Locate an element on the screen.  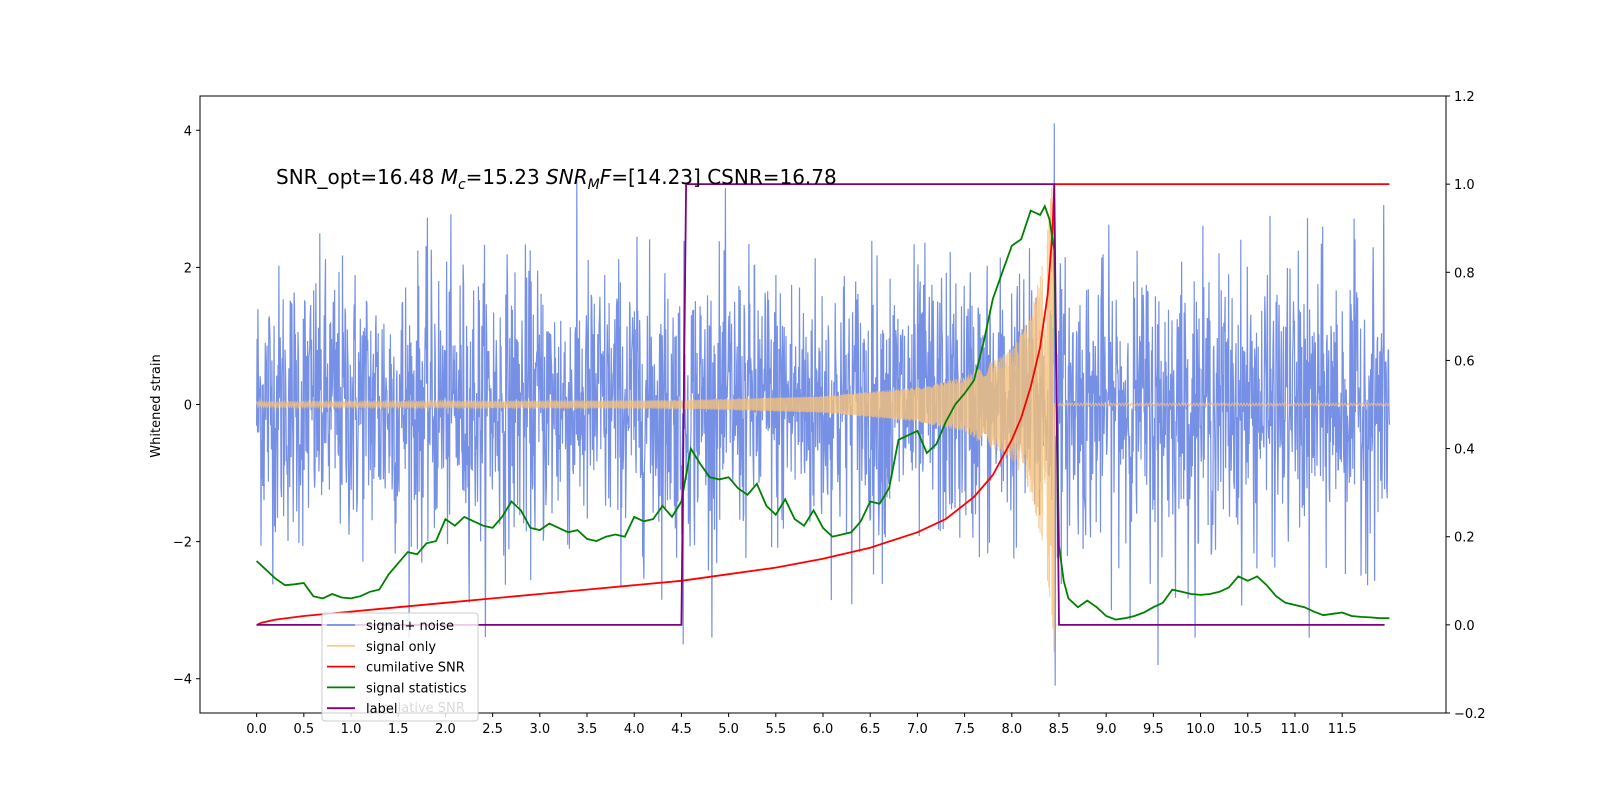
y-tick-label: 2 is located at coordinates (188, 268).